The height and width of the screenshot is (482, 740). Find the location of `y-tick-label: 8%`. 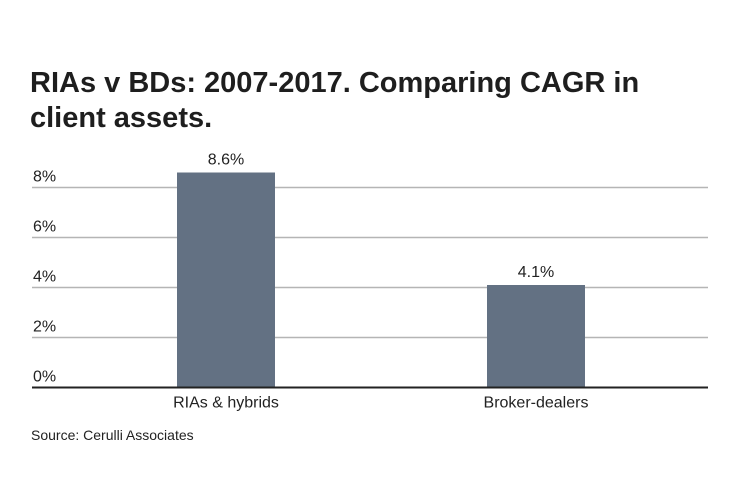

y-tick-label: 8% is located at coordinates (44, 177).